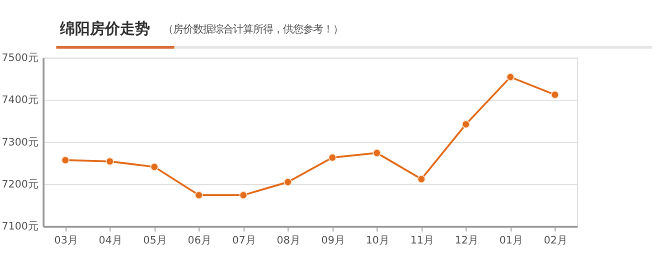 This screenshot has width=654, height=276. What do you see at coordinates (199, 240) in the screenshot?
I see `x-tick-label: 06月` at bounding box center [199, 240].